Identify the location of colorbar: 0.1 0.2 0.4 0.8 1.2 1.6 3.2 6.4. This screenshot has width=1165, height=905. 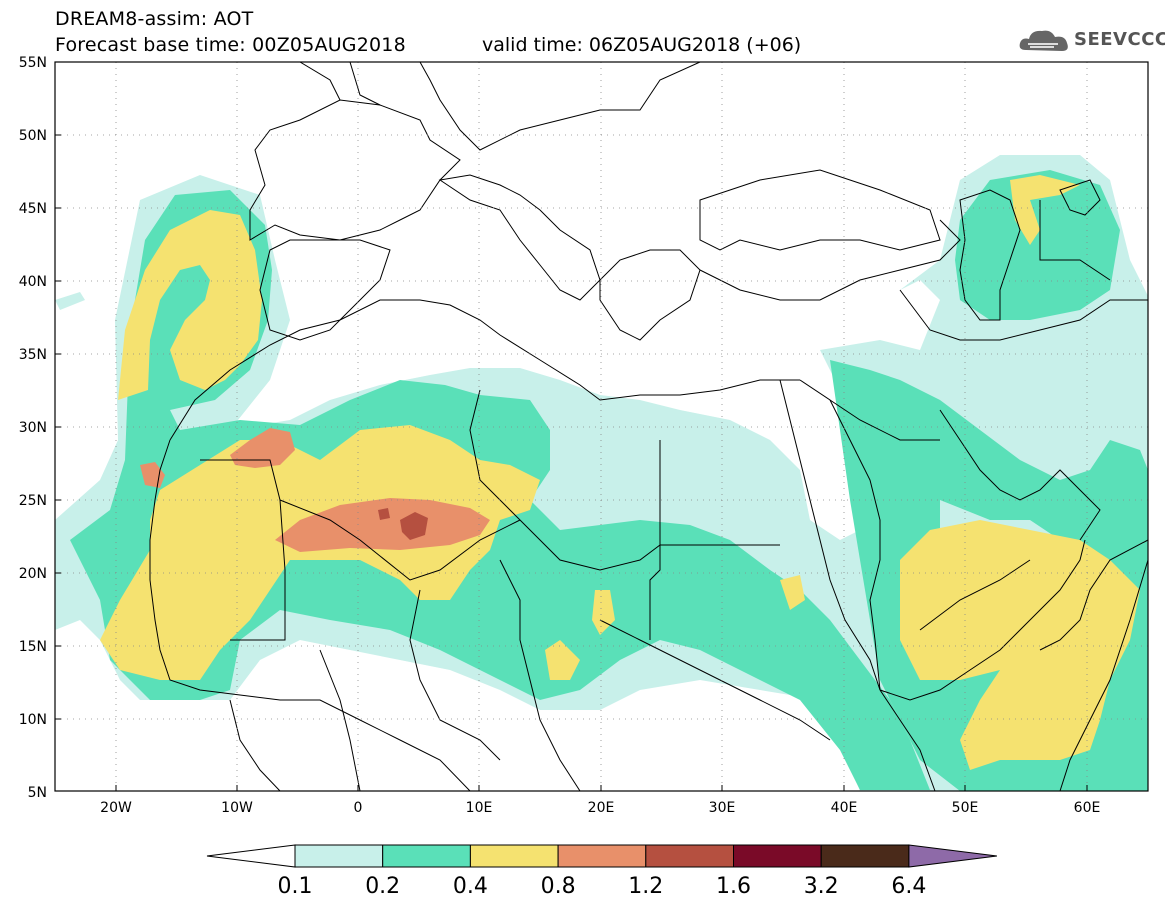
(601, 871).